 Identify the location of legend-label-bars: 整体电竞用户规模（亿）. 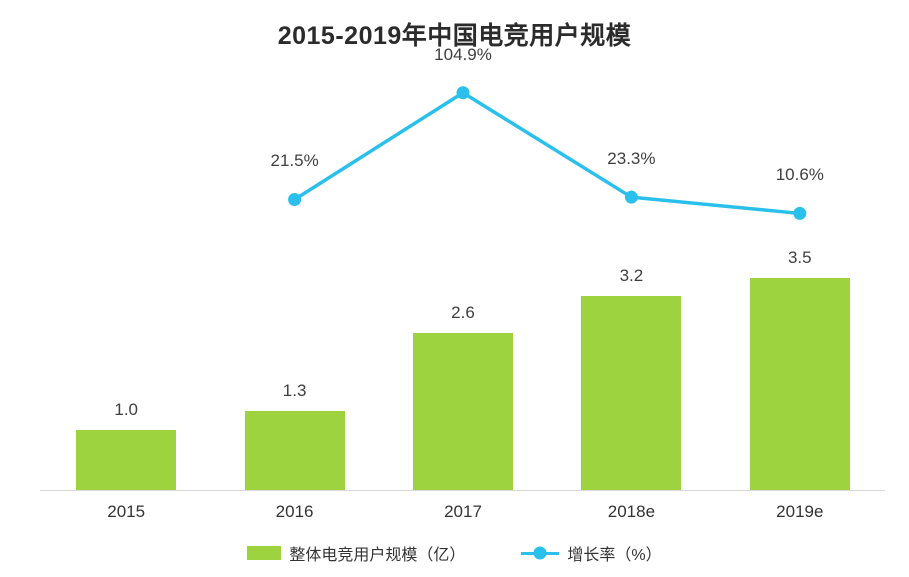
(377, 555).